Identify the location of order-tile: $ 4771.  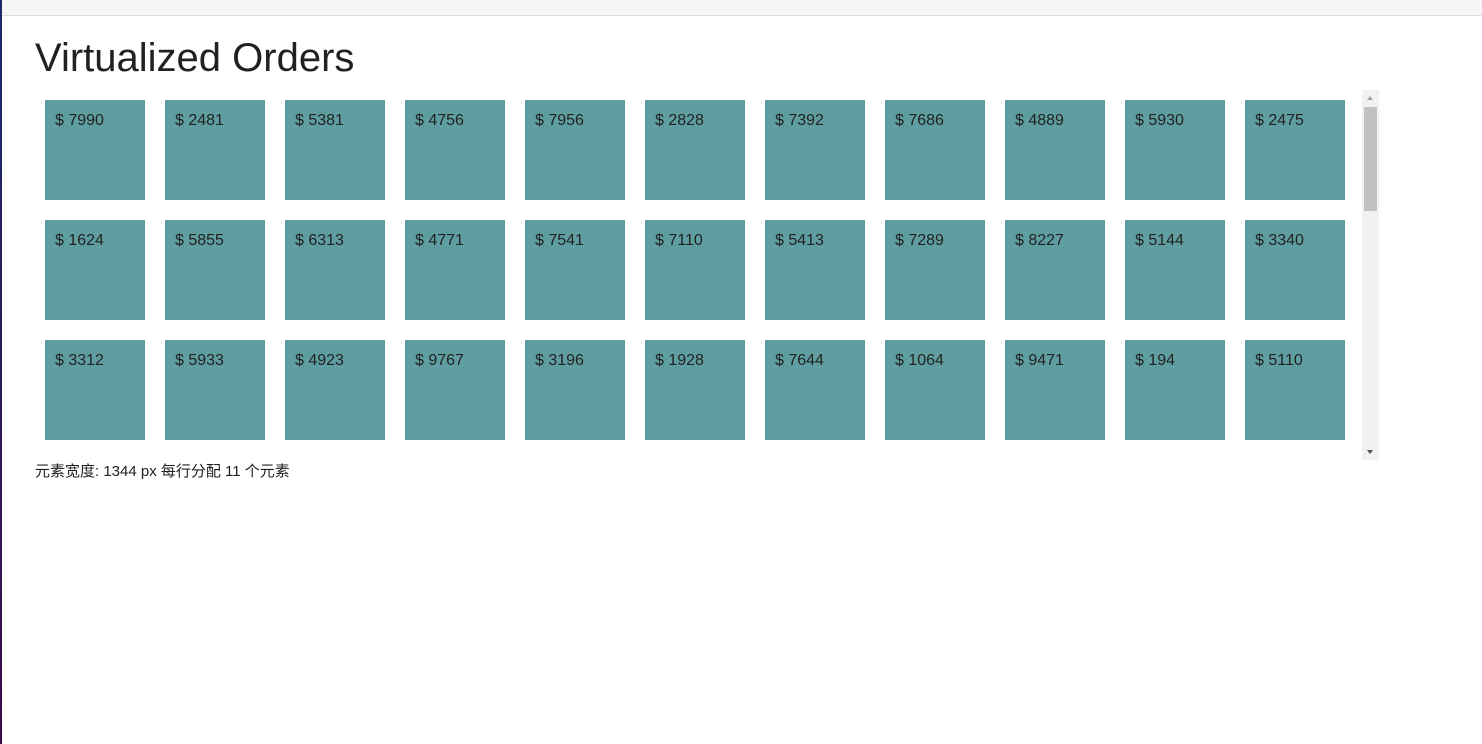
(455, 270).